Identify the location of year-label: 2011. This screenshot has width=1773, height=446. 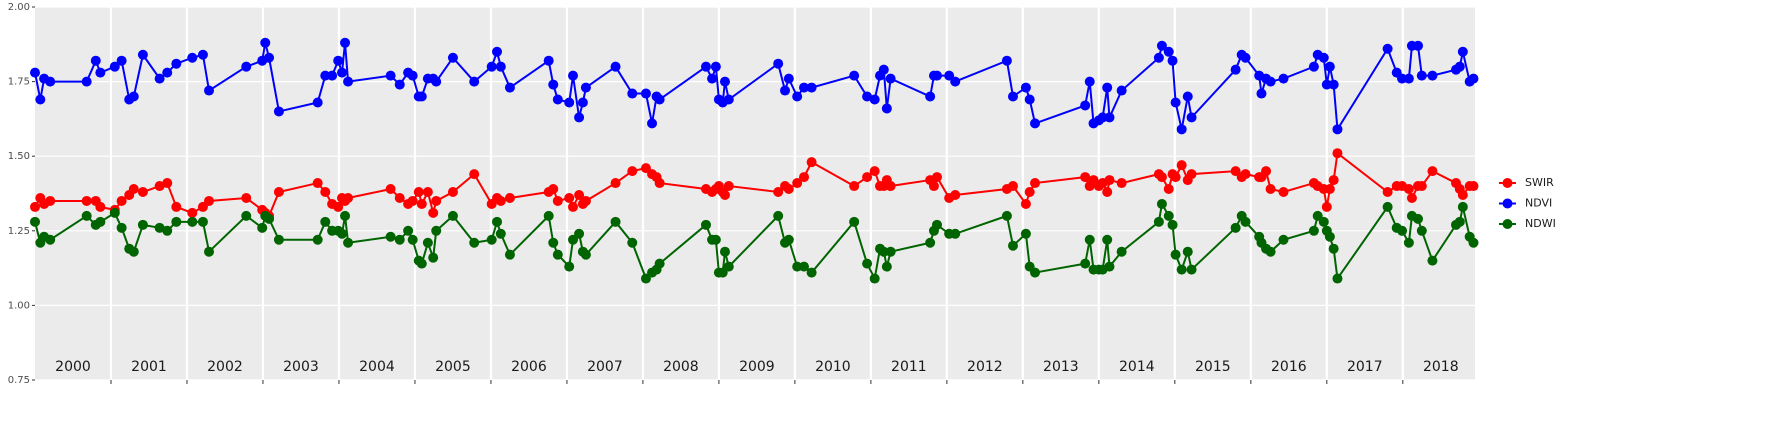
(909, 367).